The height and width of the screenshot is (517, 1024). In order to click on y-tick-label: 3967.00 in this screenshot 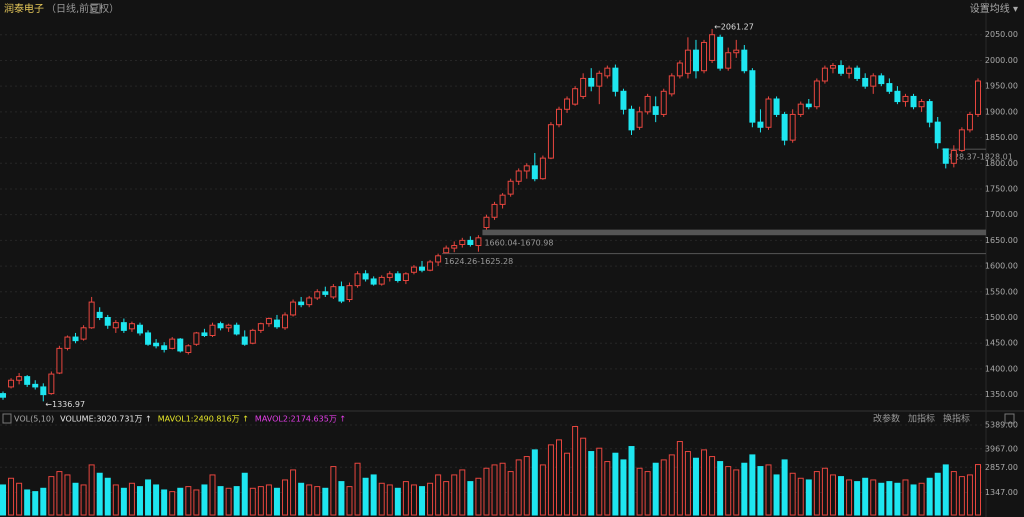, I will do `click(1001, 448)`.